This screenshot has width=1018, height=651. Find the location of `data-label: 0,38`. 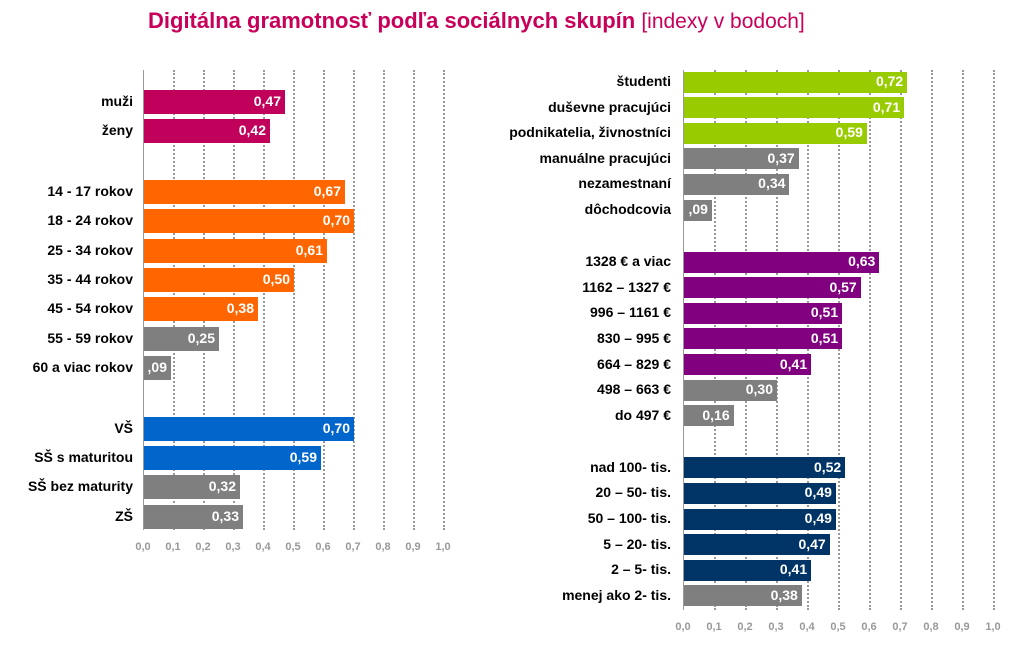

data-label: 0,38 is located at coordinates (240, 308).